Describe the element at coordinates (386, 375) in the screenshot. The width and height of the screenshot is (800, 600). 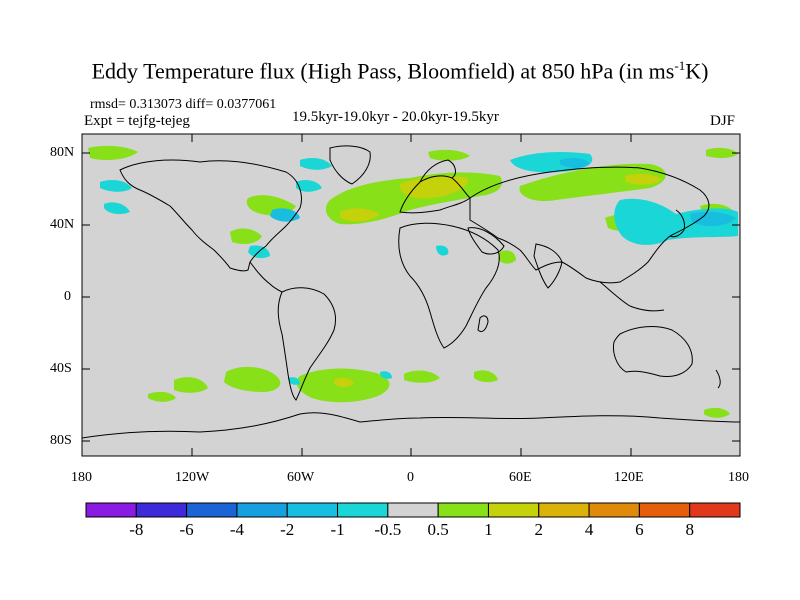
I see `patch-south-cyan-small` at that location.